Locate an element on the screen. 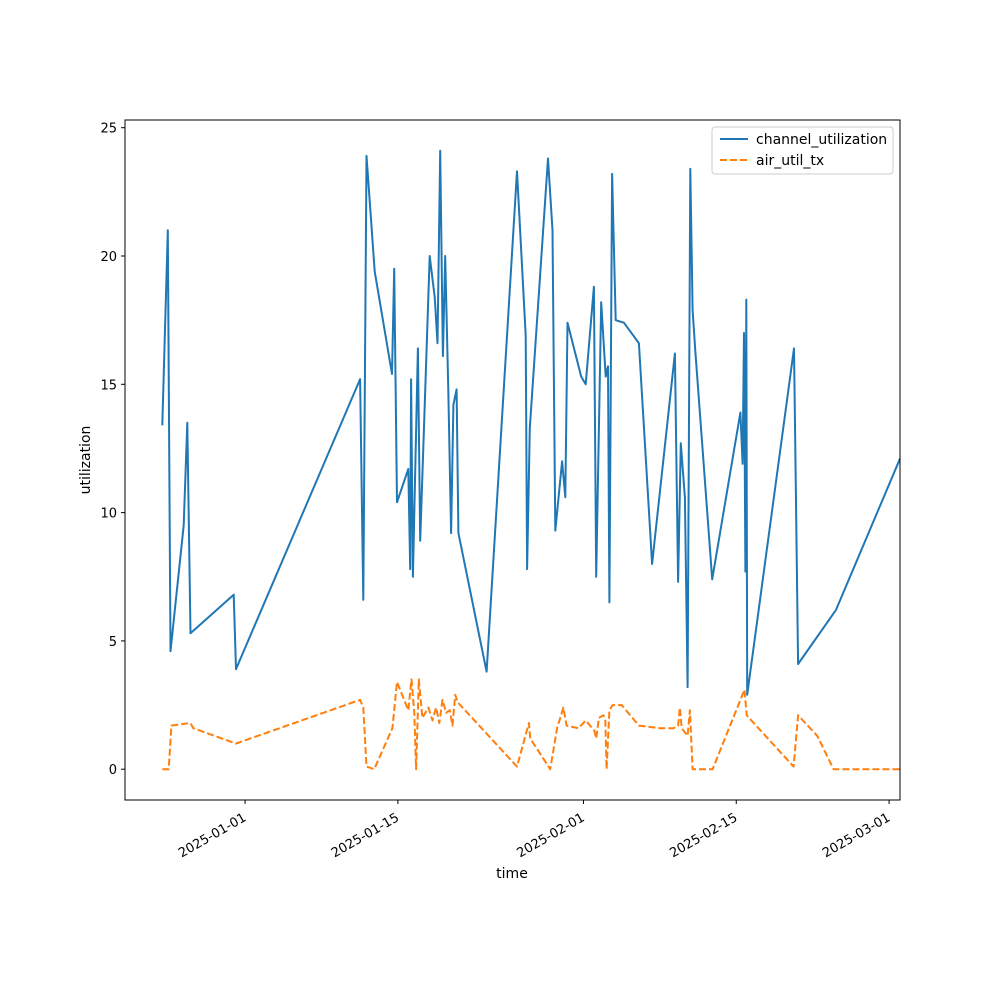  legend-label-channel-utilization: channel_utilization is located at coordinates (821, 140).